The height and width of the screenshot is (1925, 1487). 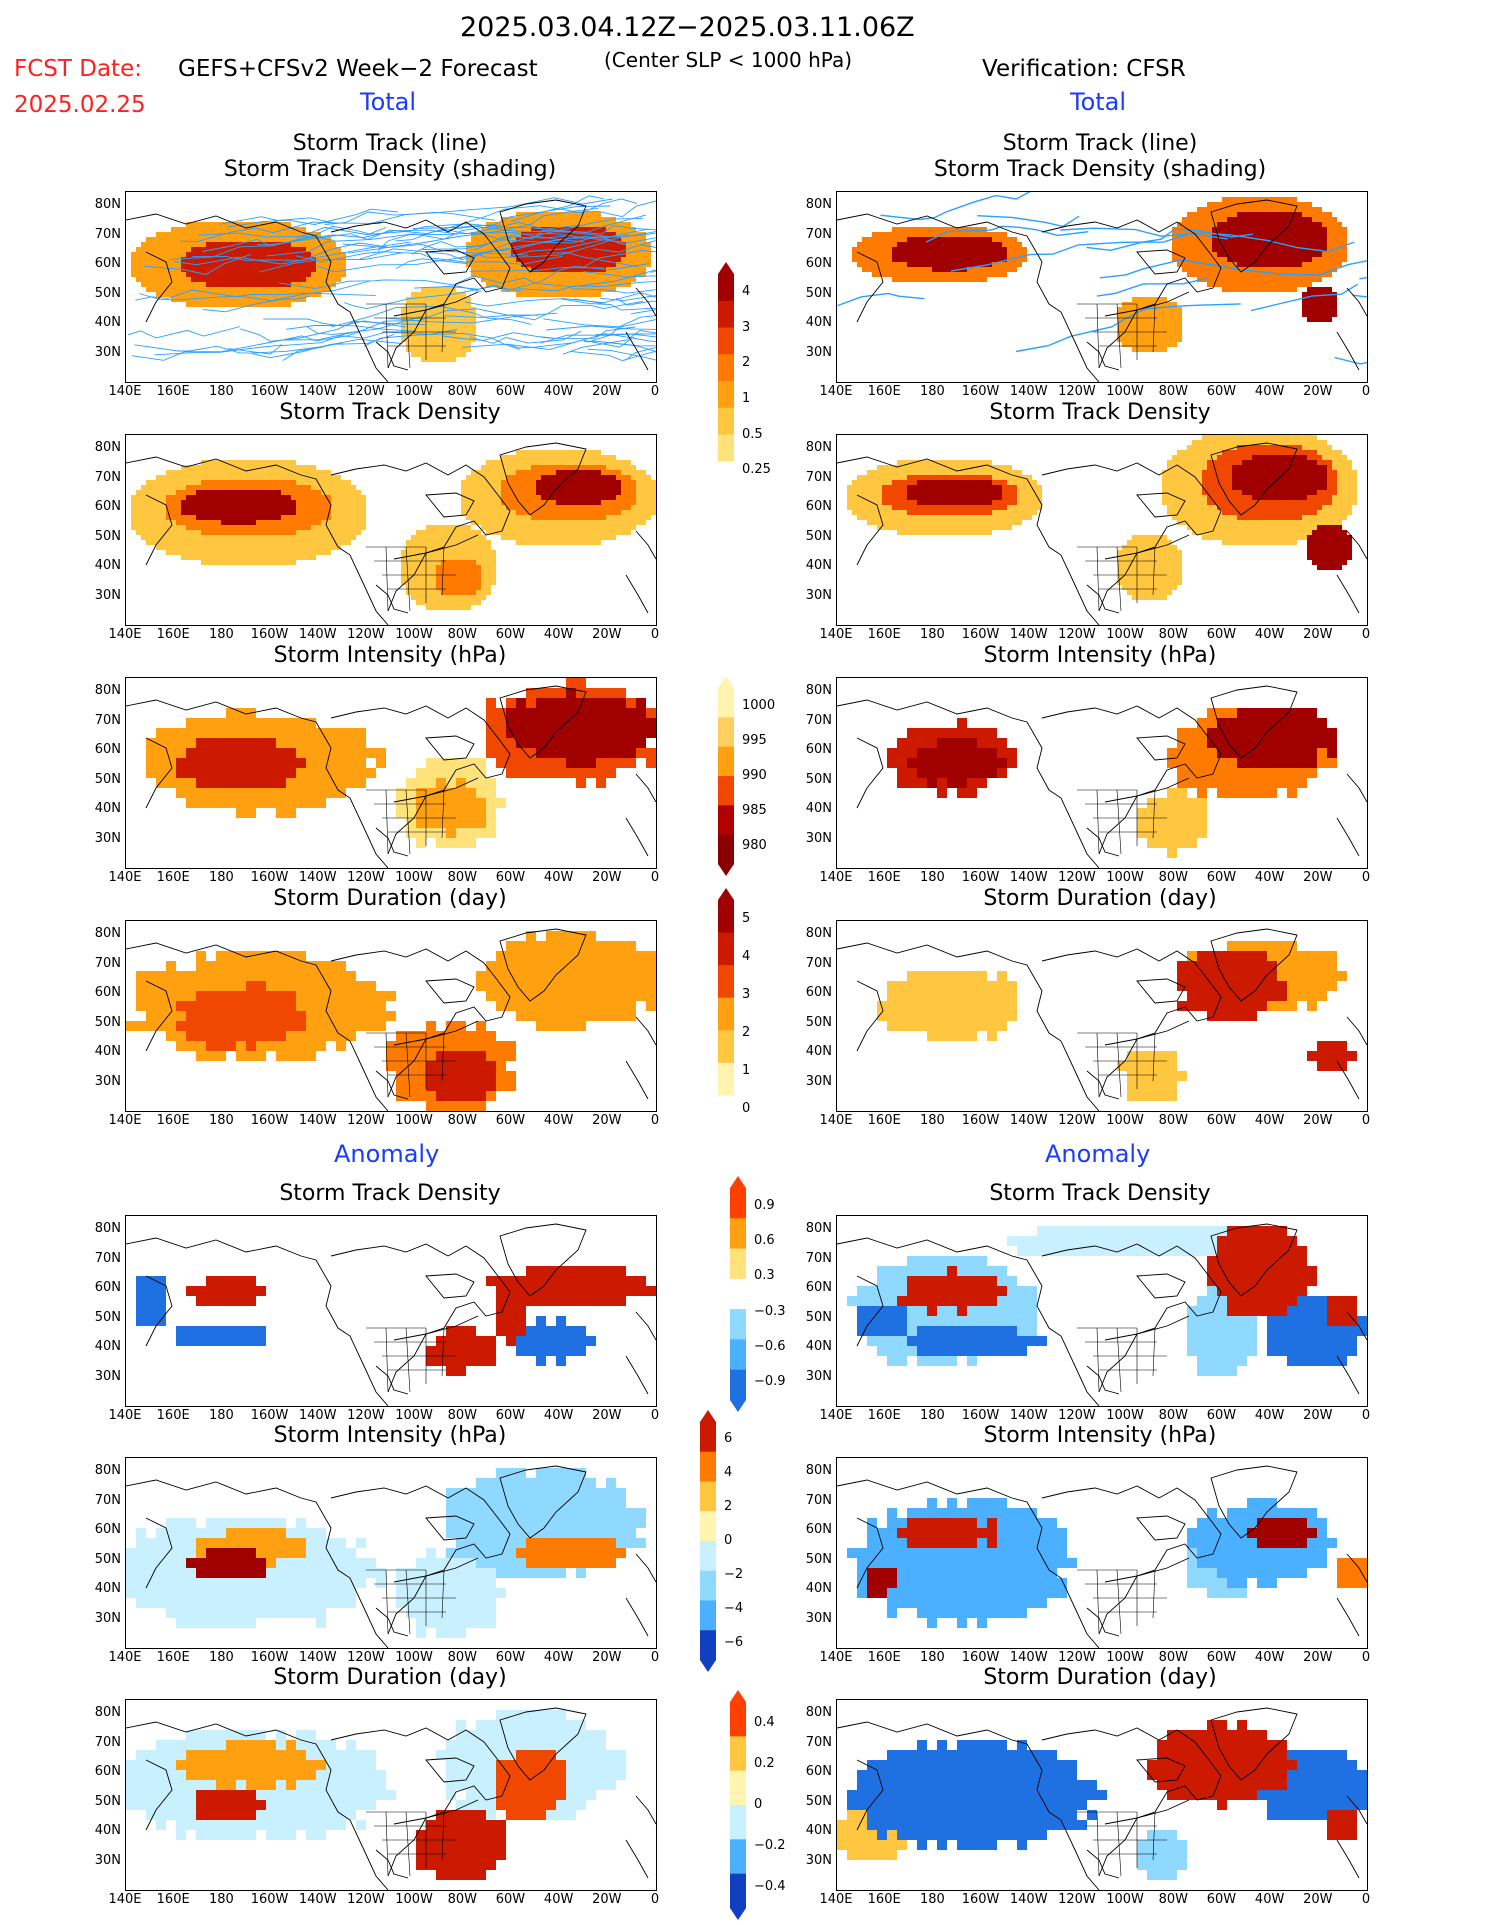 I want to click on coastline, so click(x=1254, y=236).